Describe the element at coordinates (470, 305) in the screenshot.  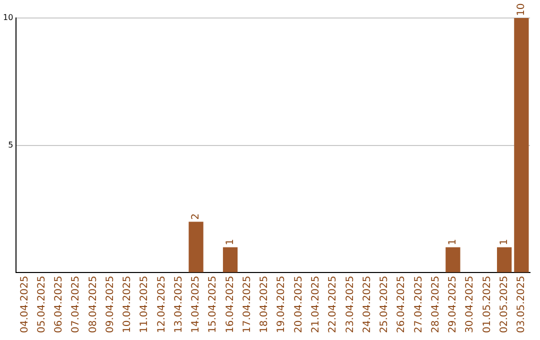
I see `x-tick-label: 30.04.2025` at that location.